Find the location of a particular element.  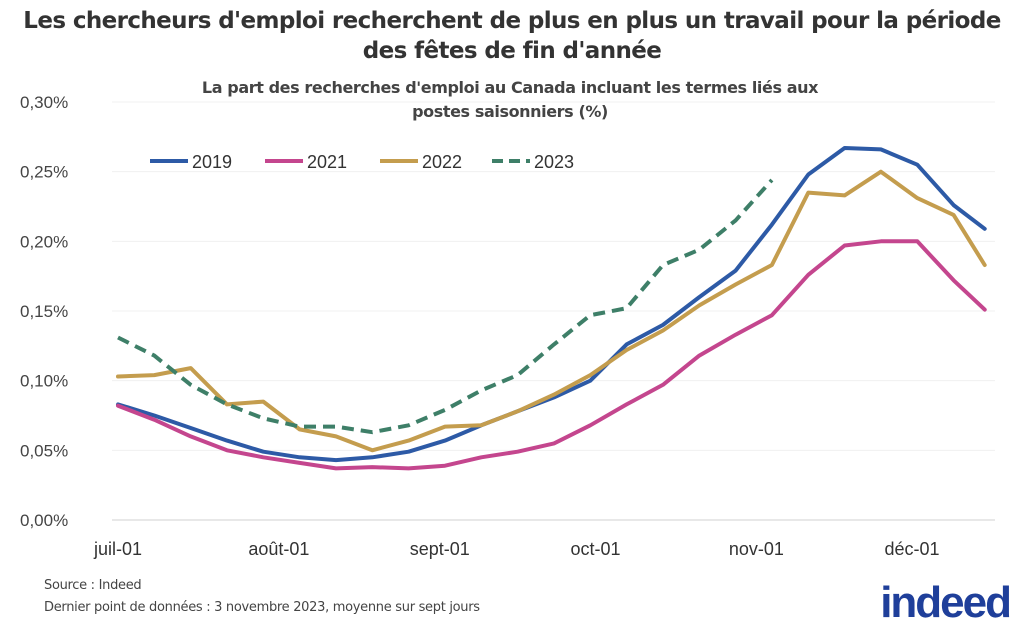

legend-label: 2023 is located at coordinates (554, 162).